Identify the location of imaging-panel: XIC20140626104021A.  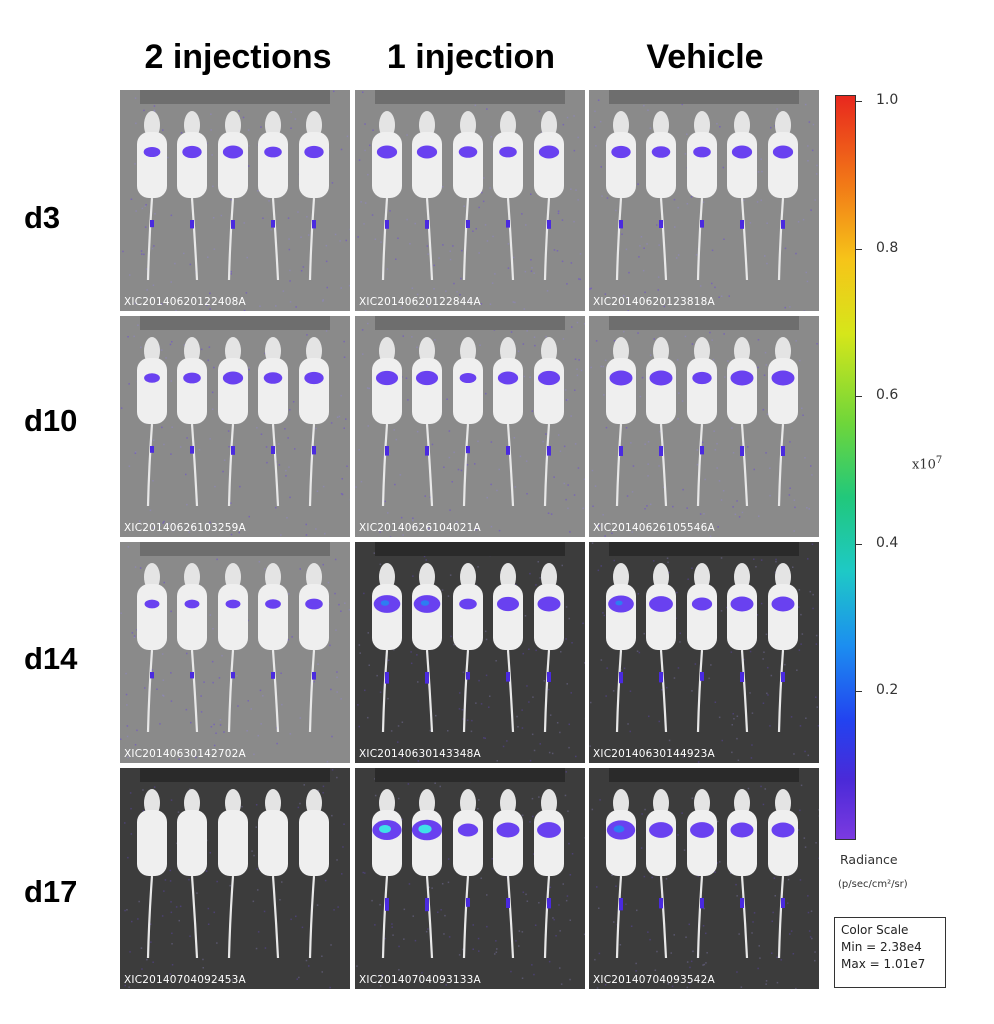
(470, 426).